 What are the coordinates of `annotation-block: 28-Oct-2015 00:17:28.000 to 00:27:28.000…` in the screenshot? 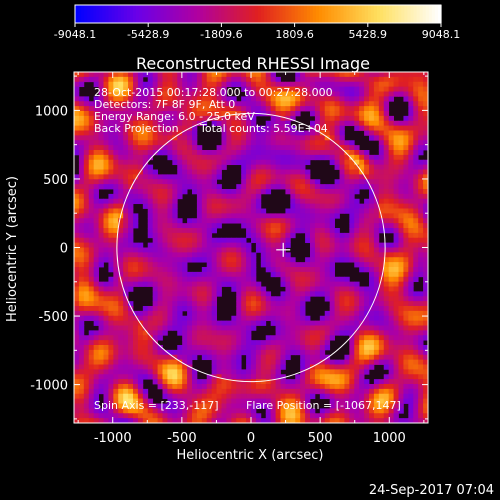 It's located at (213, 110).